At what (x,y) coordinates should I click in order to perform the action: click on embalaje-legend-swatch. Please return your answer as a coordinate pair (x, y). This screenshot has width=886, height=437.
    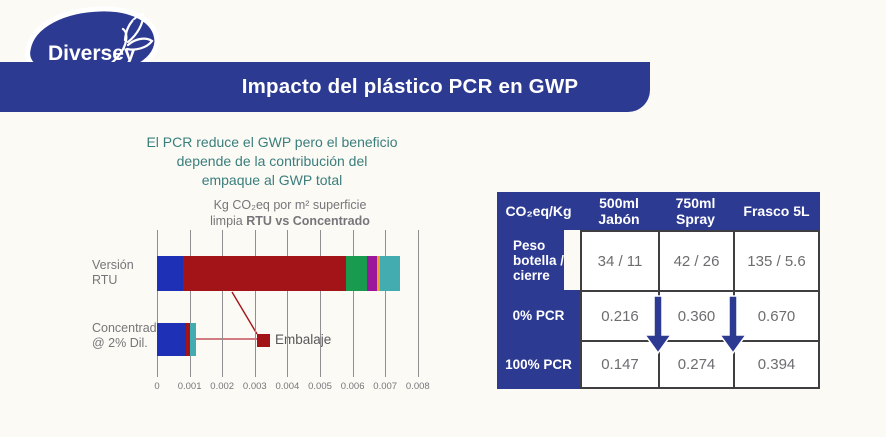
    Looking at the image, I should click on (263, 340).